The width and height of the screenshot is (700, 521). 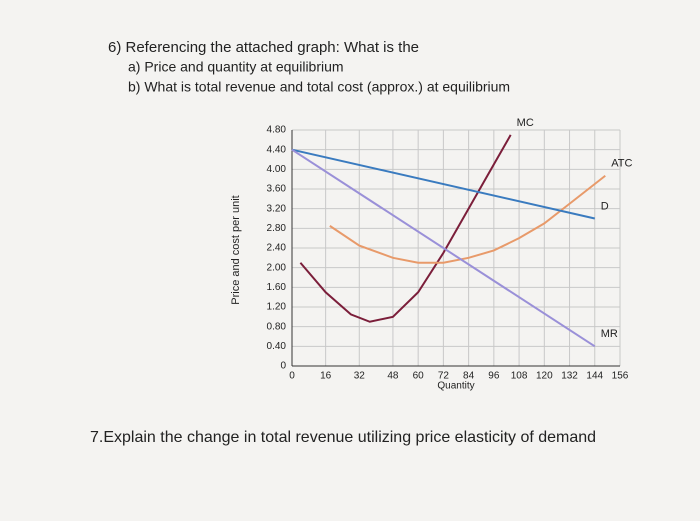 What do you see at coordinates (620, 376) in the screenshot?
I see `x-tick-label: 156` at bounding box center [620, 376].